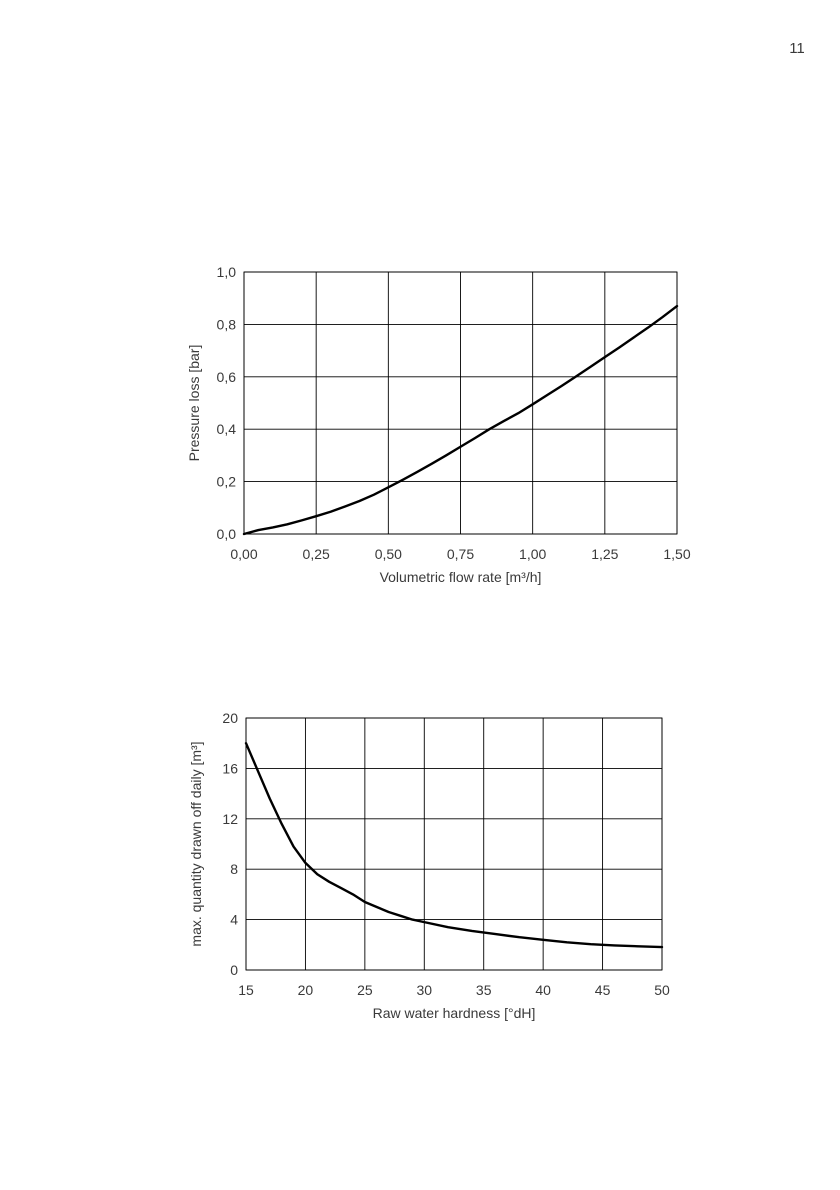 The height and width of the screenshot is (1190, 840). Describe the element at coordinates (365, 990) in the screenshot. I see `daily-quantity-x-tick-label: 25` at that location.